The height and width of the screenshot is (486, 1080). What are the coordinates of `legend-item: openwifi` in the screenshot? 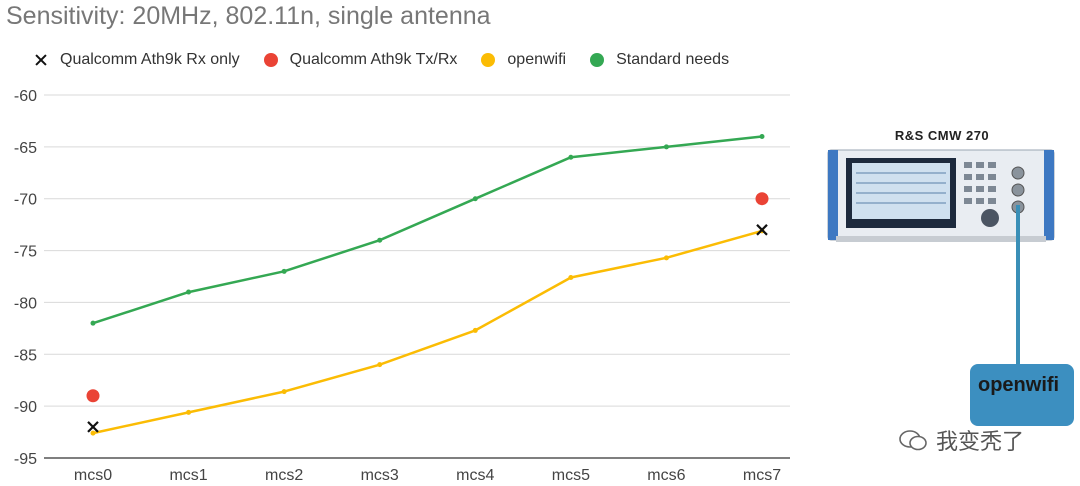 It's located at (523, 60).